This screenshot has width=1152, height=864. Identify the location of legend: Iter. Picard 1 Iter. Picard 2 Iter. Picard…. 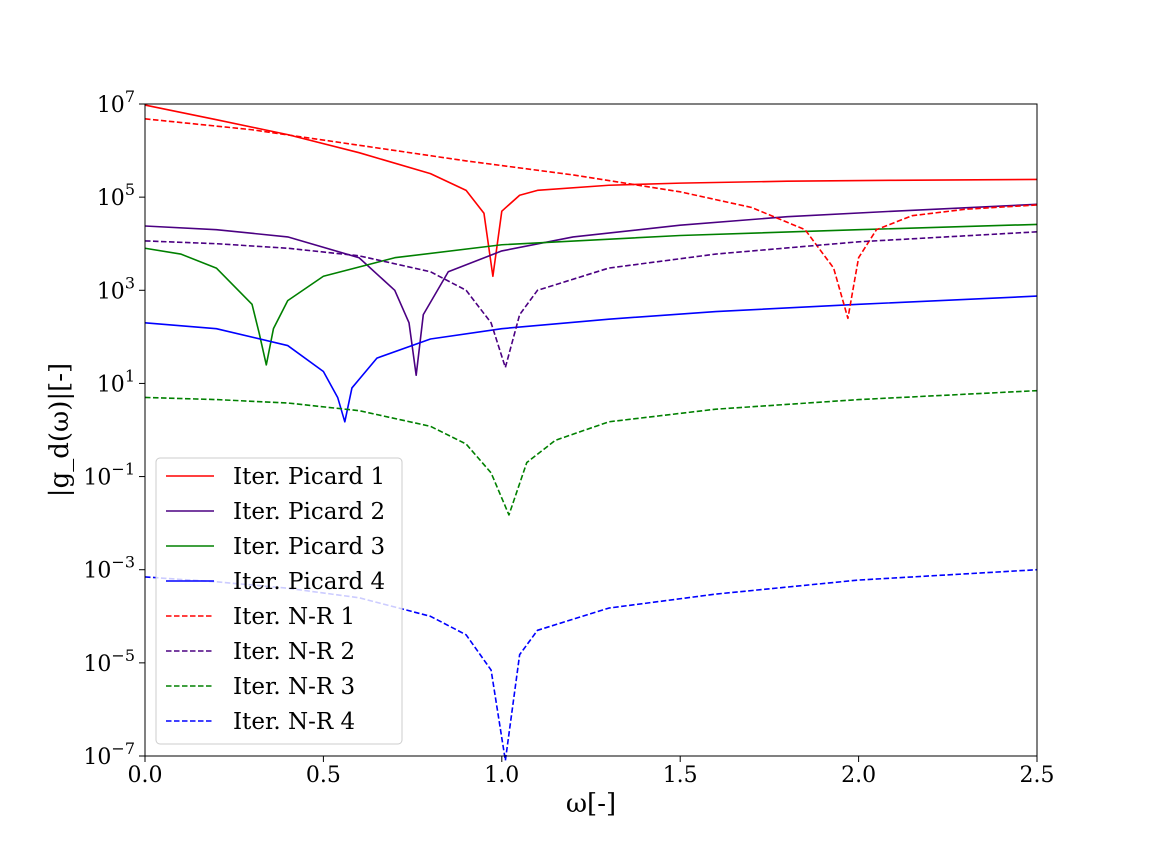
(279, 601).